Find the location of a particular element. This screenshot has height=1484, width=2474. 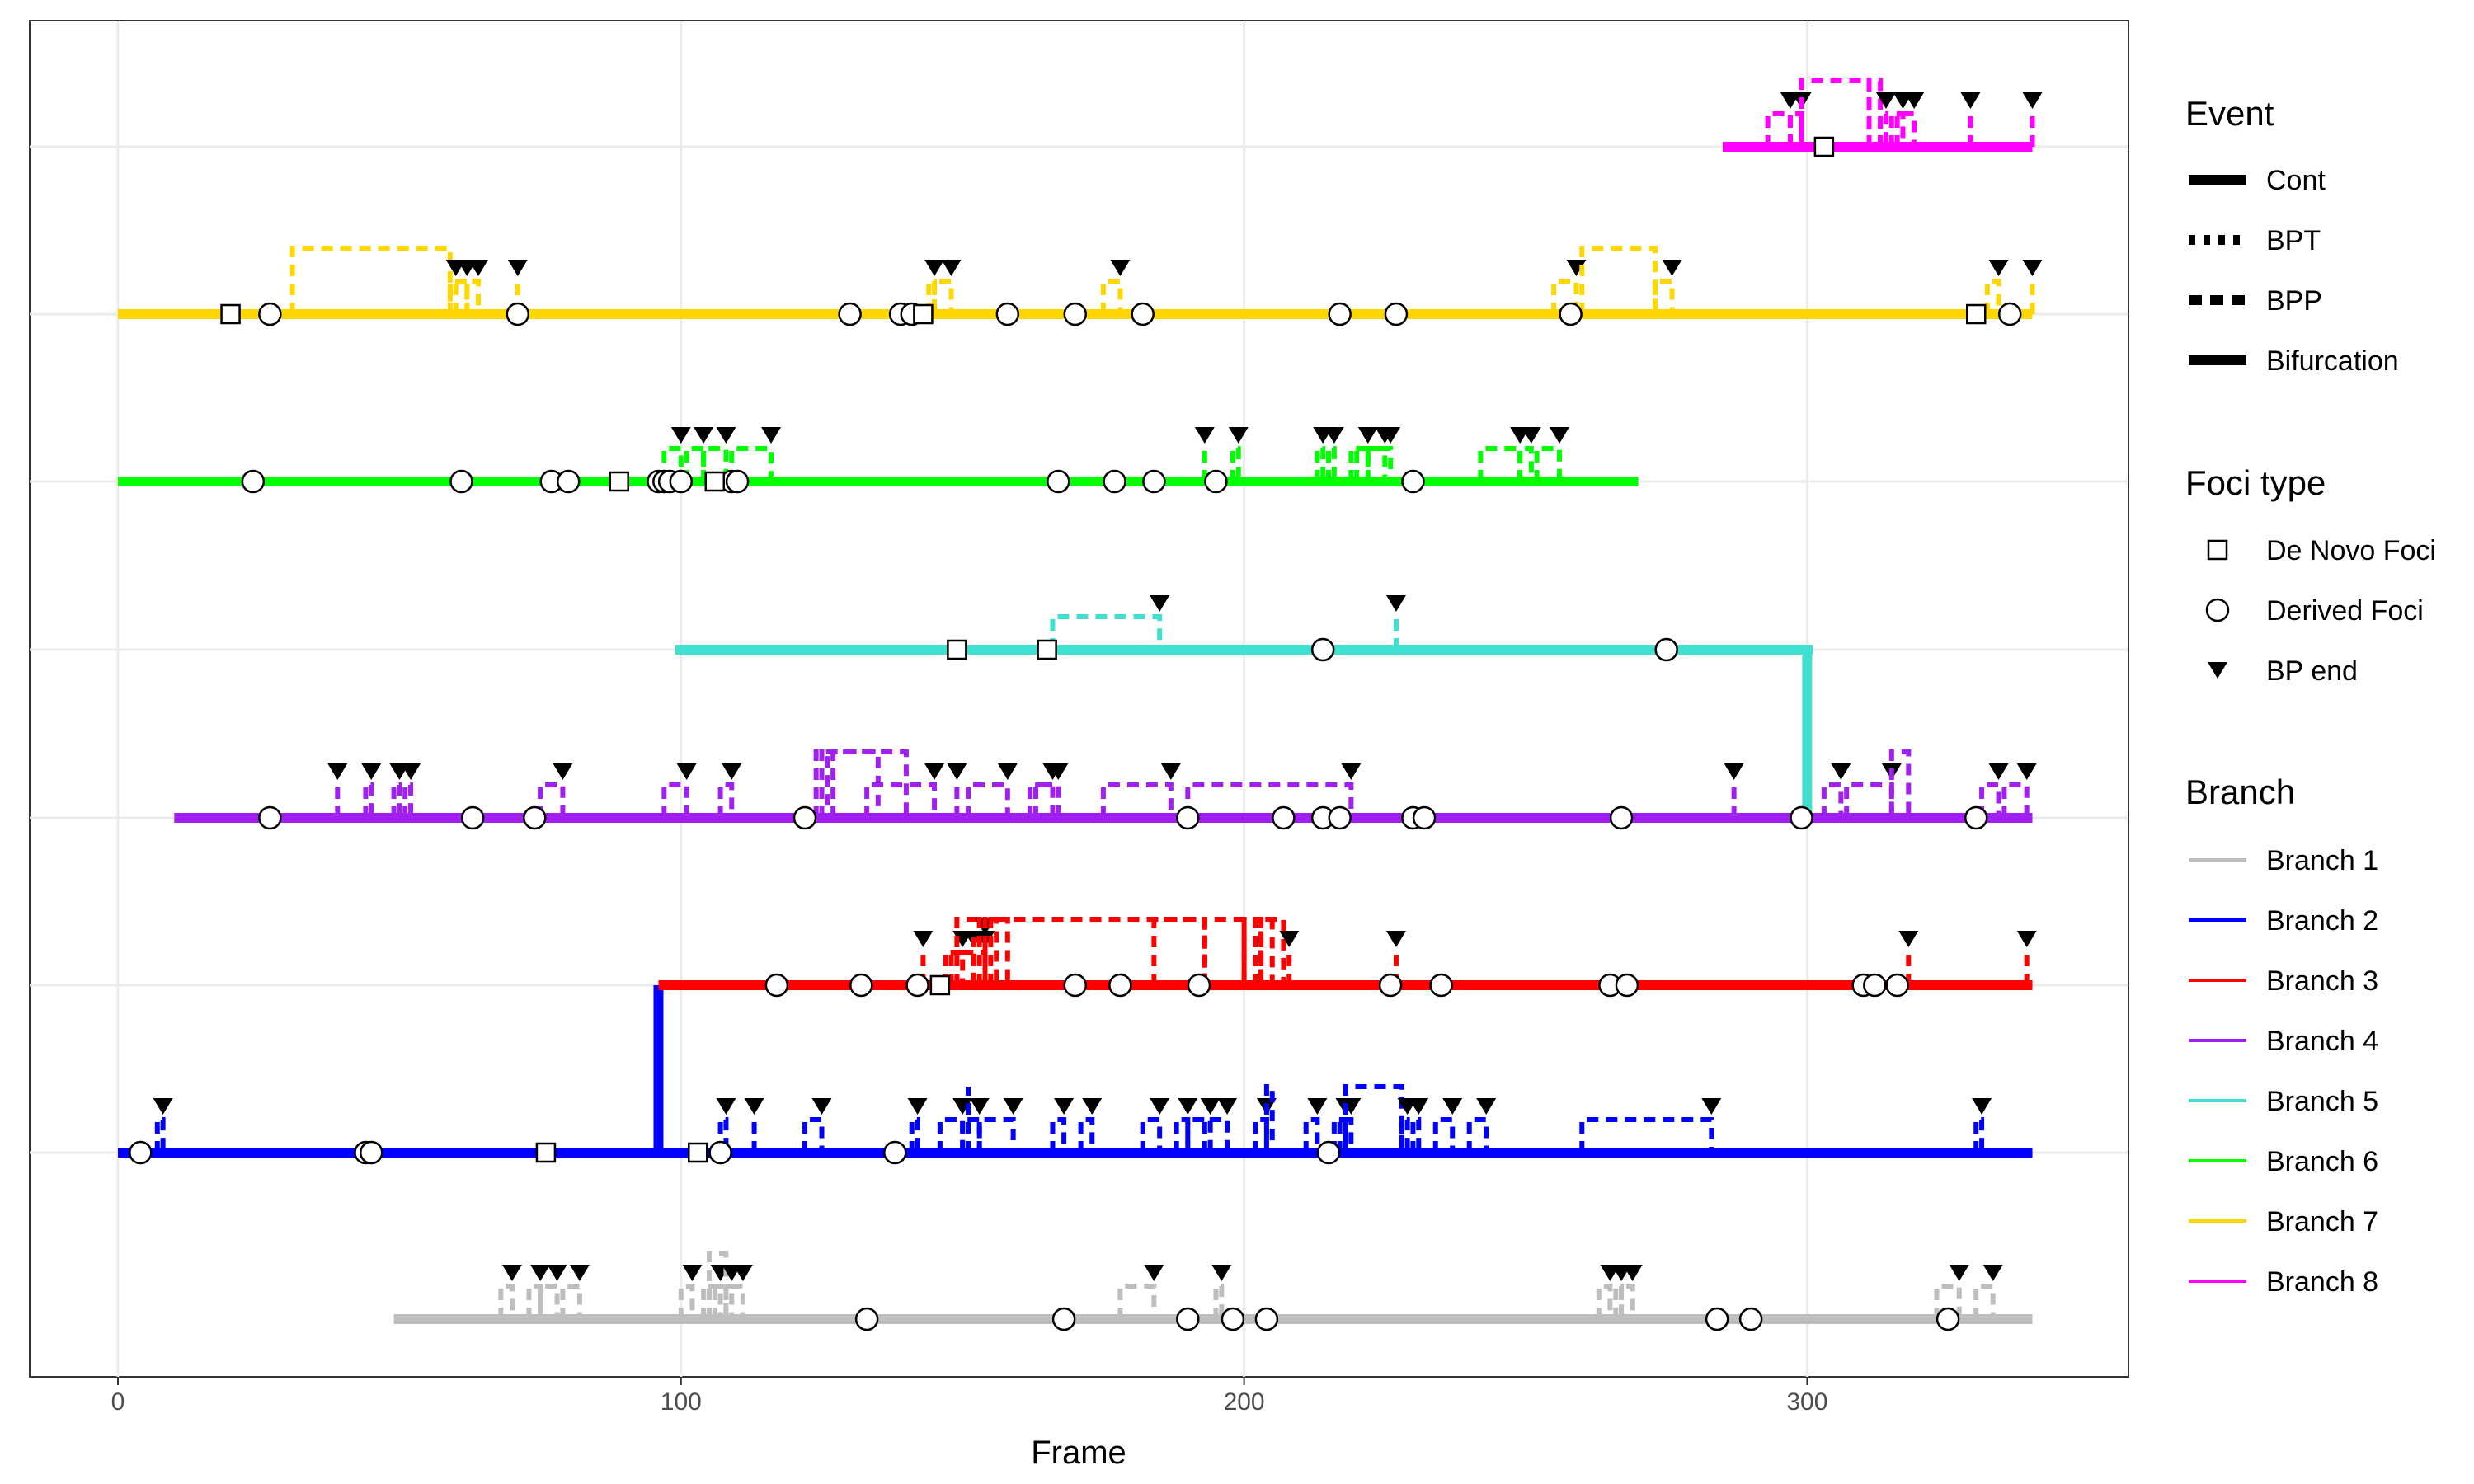

legend-event-label: Bifurcation is located at coordinates (2332, 361).